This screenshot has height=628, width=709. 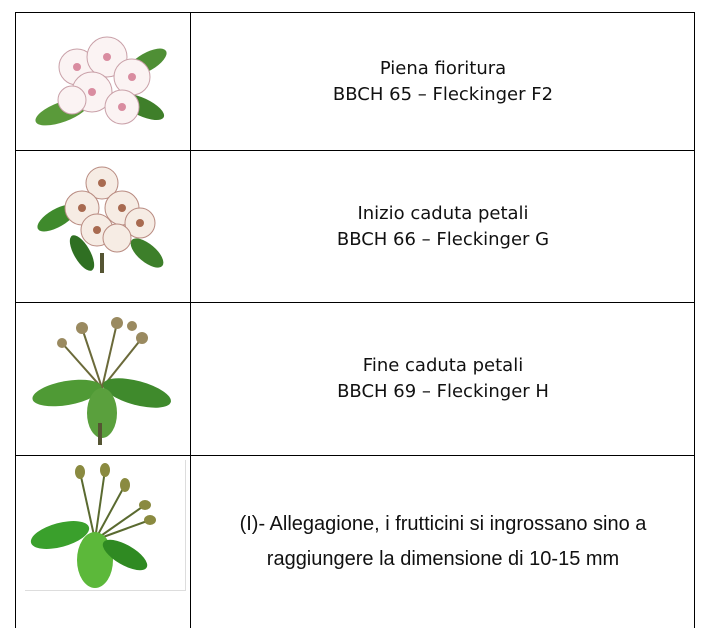 I want to click on text-line: Piena fioritura, so click(x=443, y=68).